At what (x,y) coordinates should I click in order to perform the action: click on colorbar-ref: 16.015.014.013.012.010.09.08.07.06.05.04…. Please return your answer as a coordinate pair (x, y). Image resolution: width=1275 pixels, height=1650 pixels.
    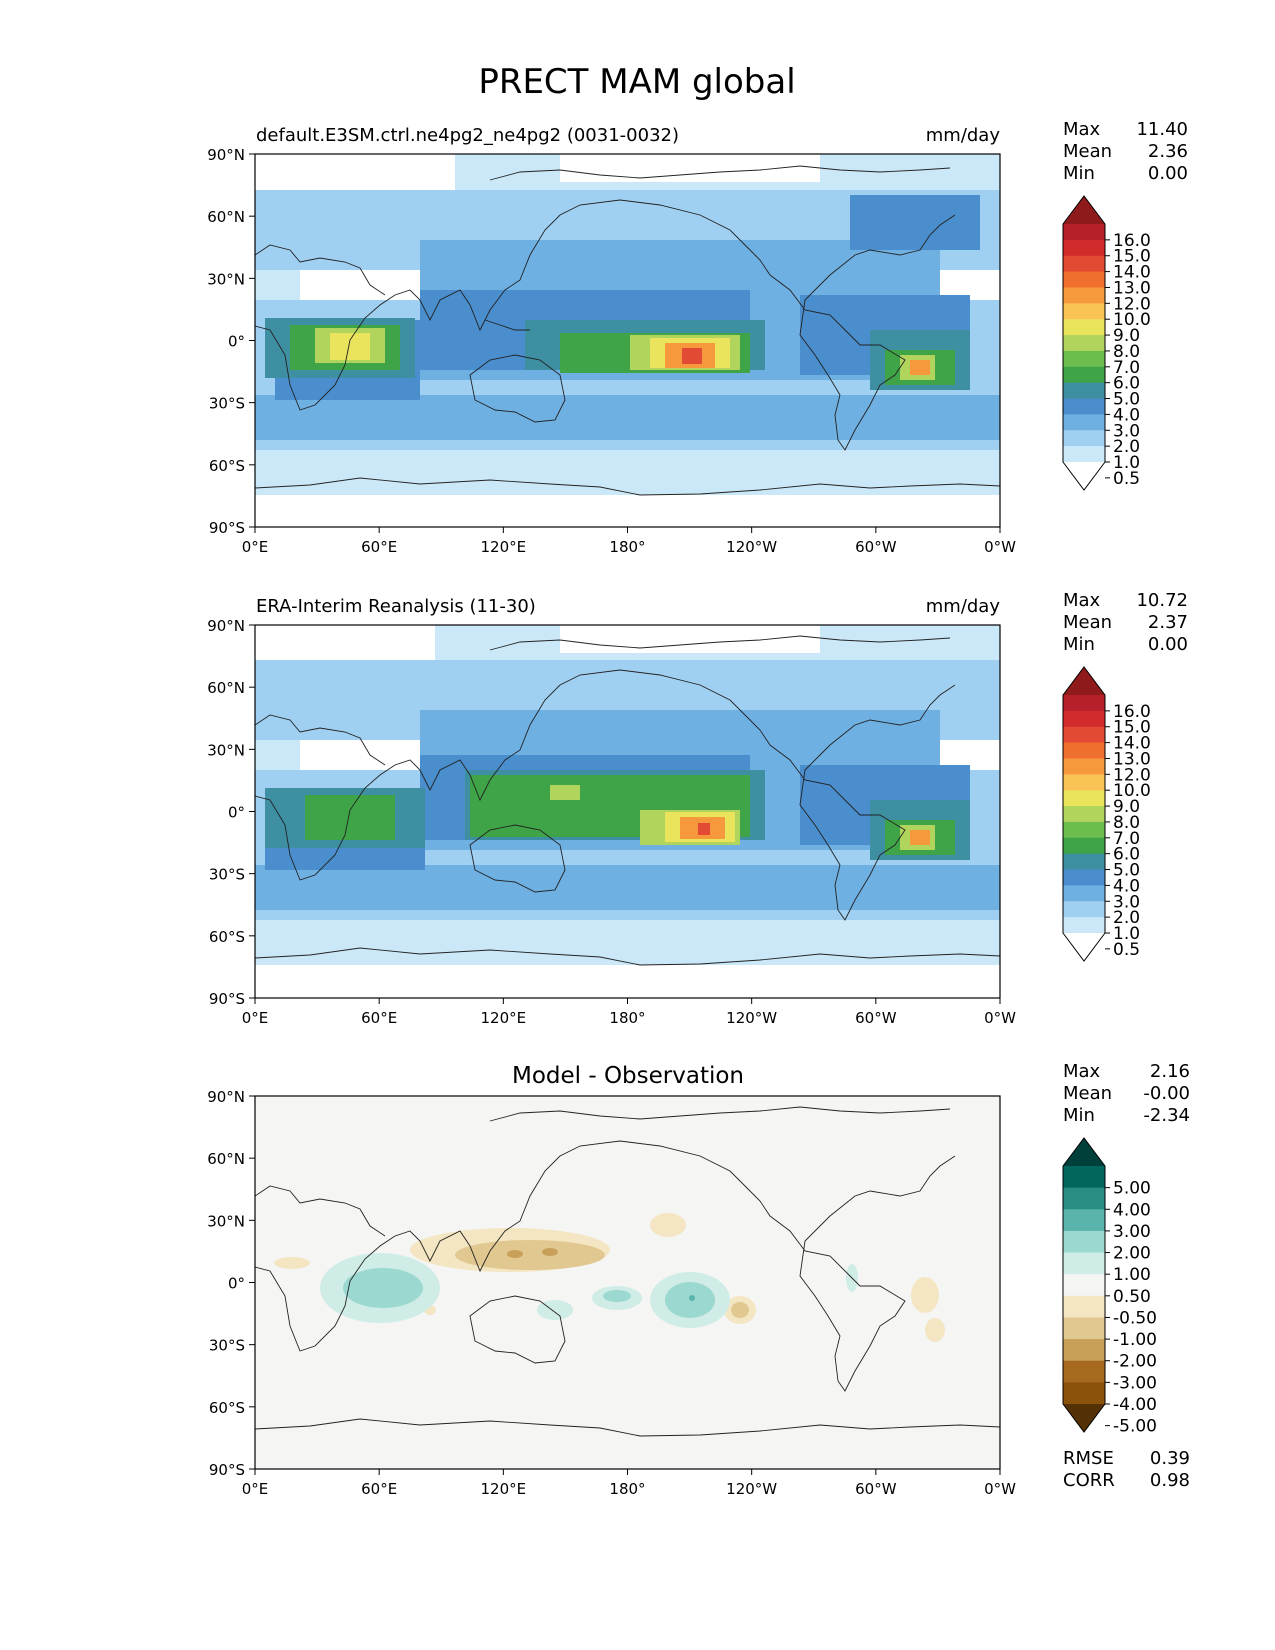
    Looking at the image, I should click on (1106, 814).